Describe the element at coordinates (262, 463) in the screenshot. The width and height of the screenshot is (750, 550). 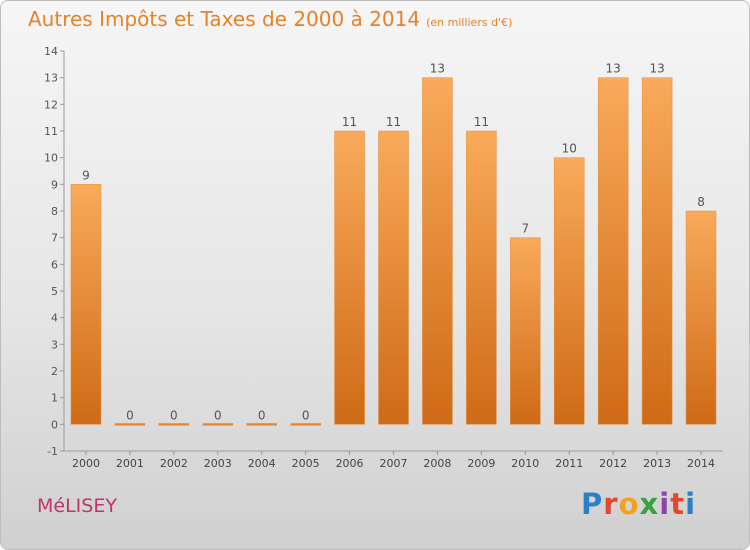
I see `x-tick-label: 2004` at that location.